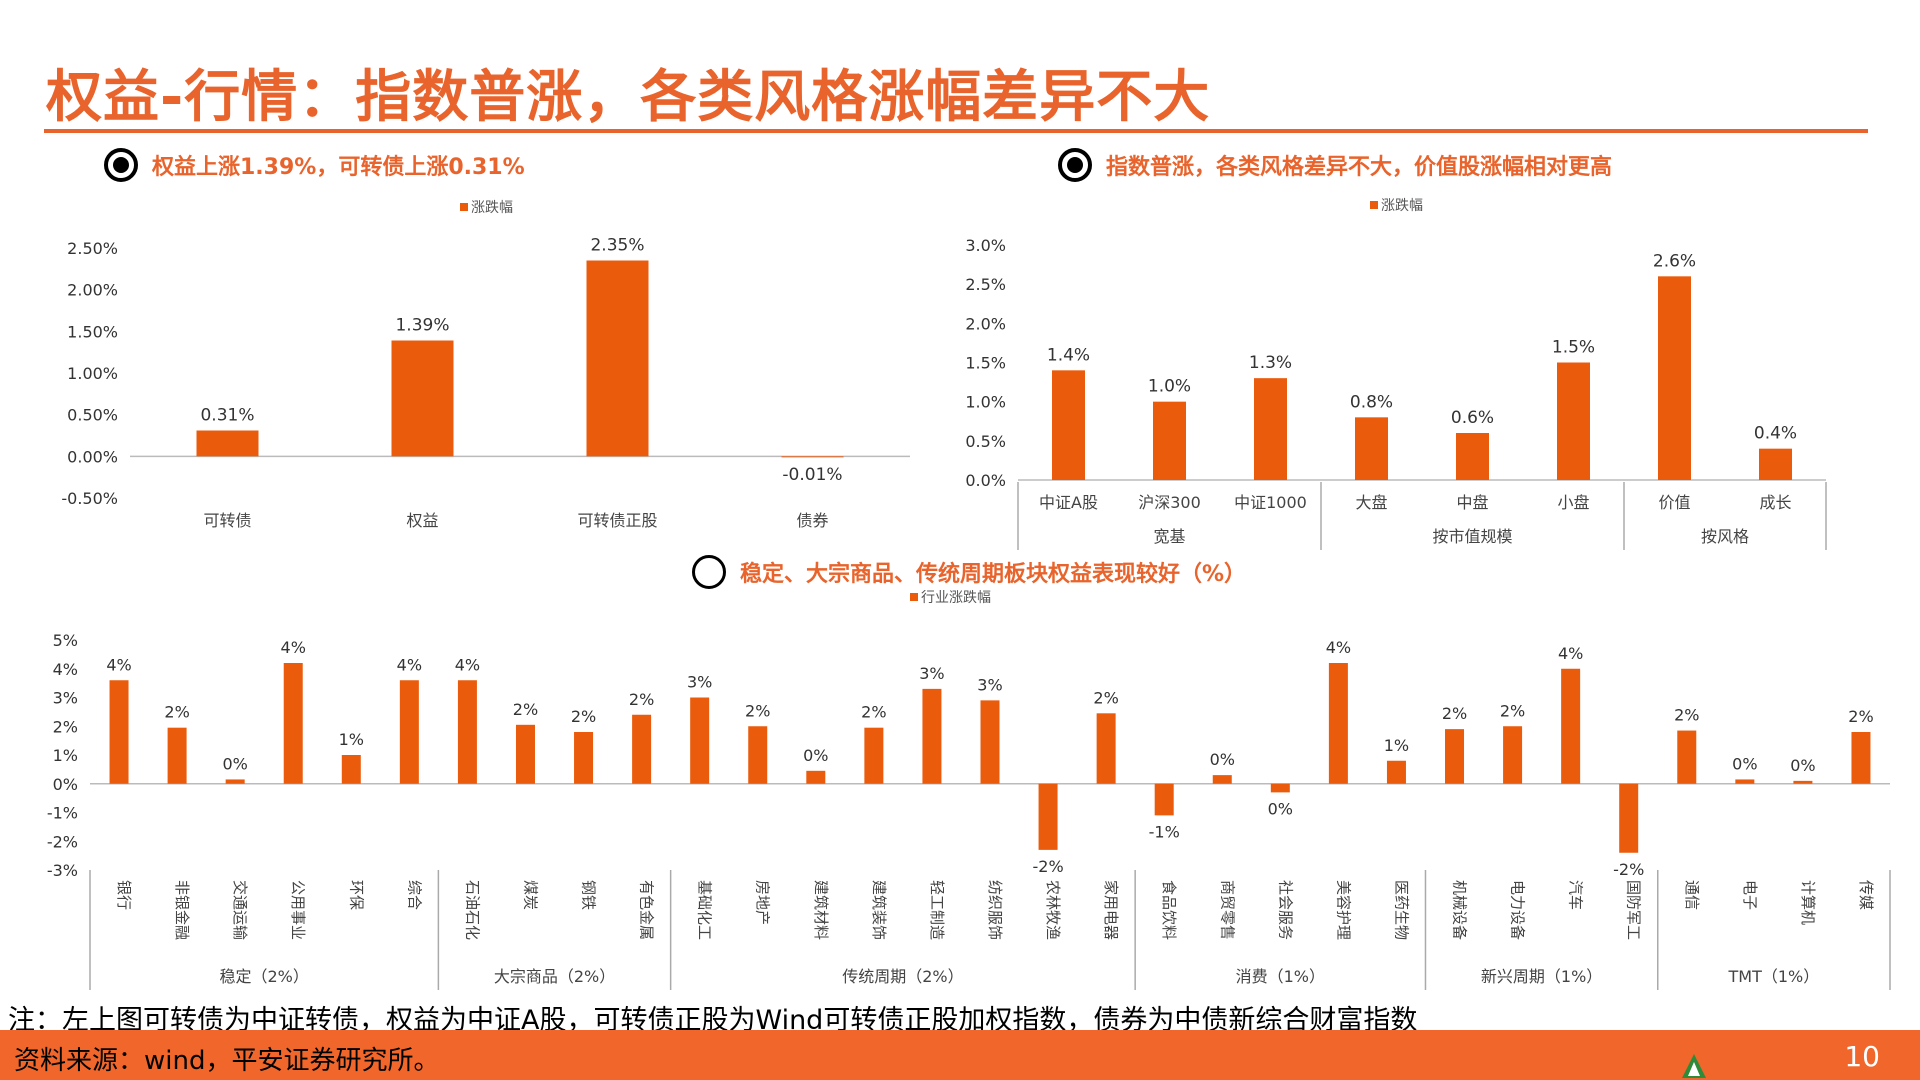 The height and width of the screenshot is (1080, 1920). What do you see at coordinates (89, 498) in the screenshot?
I see `y-tick-label: -0.50%` at bounding box center [89, 498].